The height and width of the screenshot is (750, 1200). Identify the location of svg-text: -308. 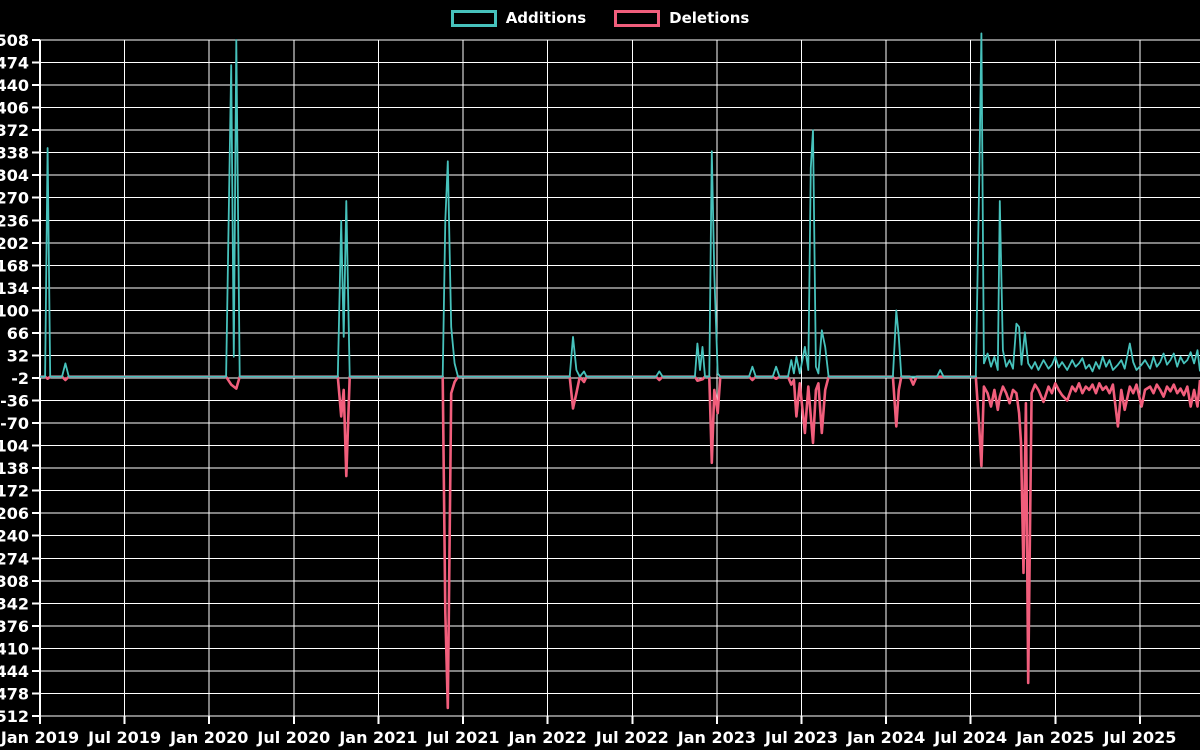
(14, 581).